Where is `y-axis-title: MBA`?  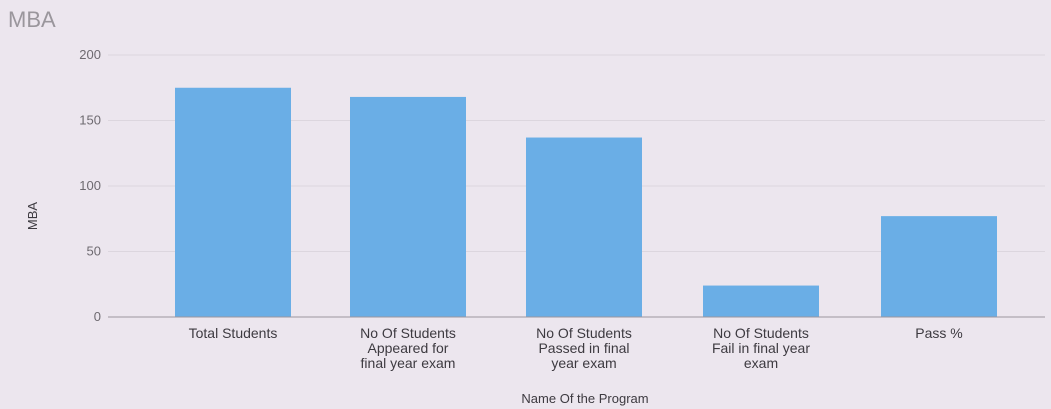
y-axis-title: MBA is located at coordinates (32, 216).